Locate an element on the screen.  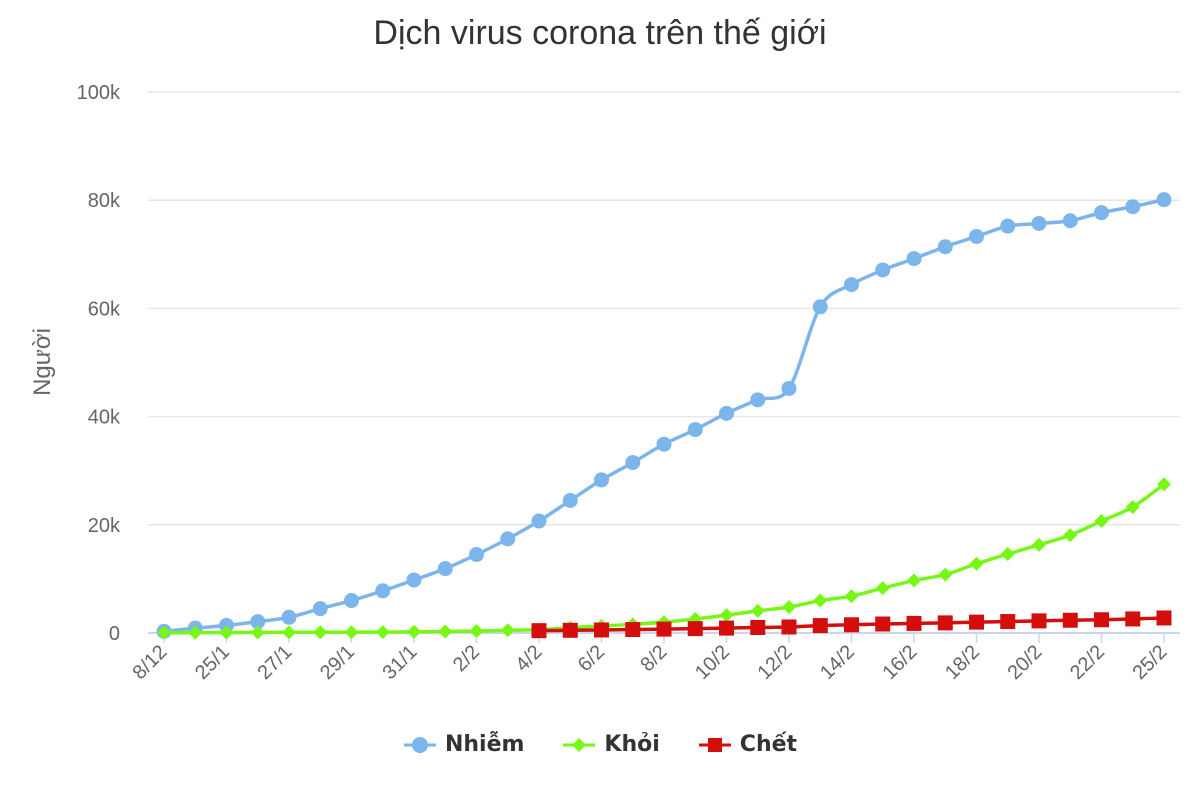
x-tick-label: 14/2 is located at coordinates (837, 662).